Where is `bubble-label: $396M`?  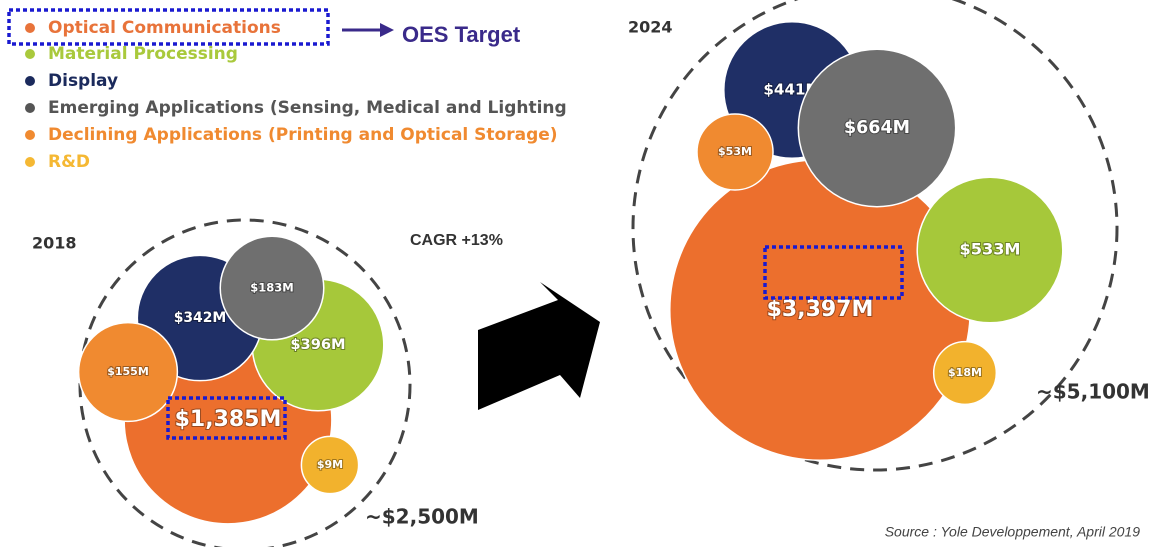
bubble-label: $396M is located at coordinates (317, 344).